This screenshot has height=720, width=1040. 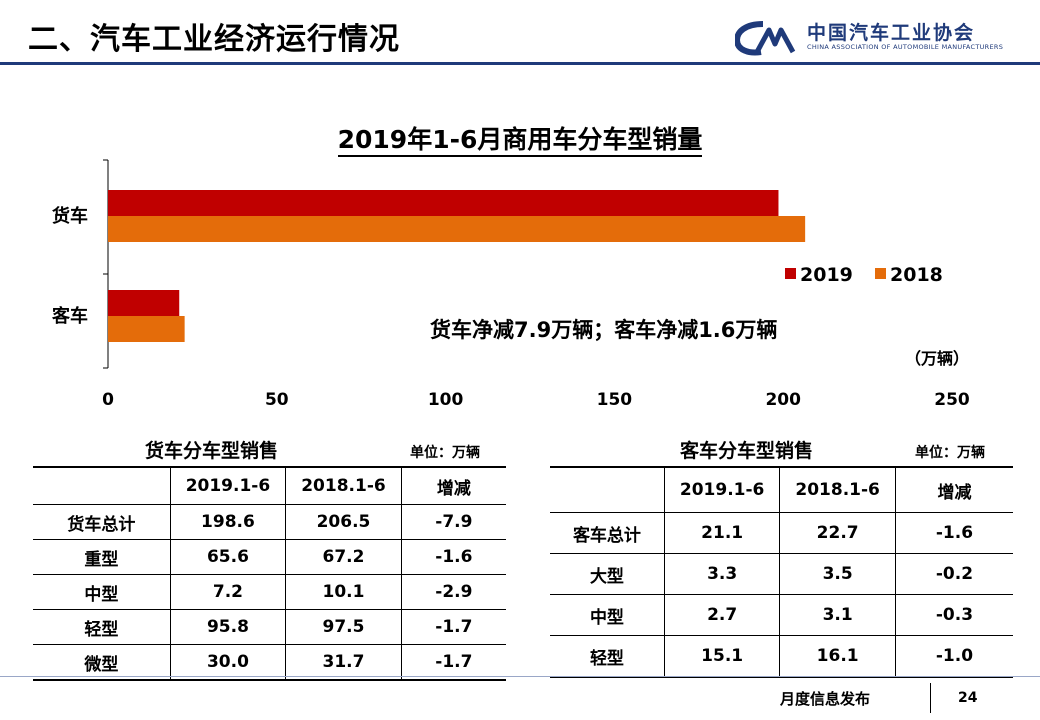 I want to click on value-cell: 95.8, so click(x=227, y=627).